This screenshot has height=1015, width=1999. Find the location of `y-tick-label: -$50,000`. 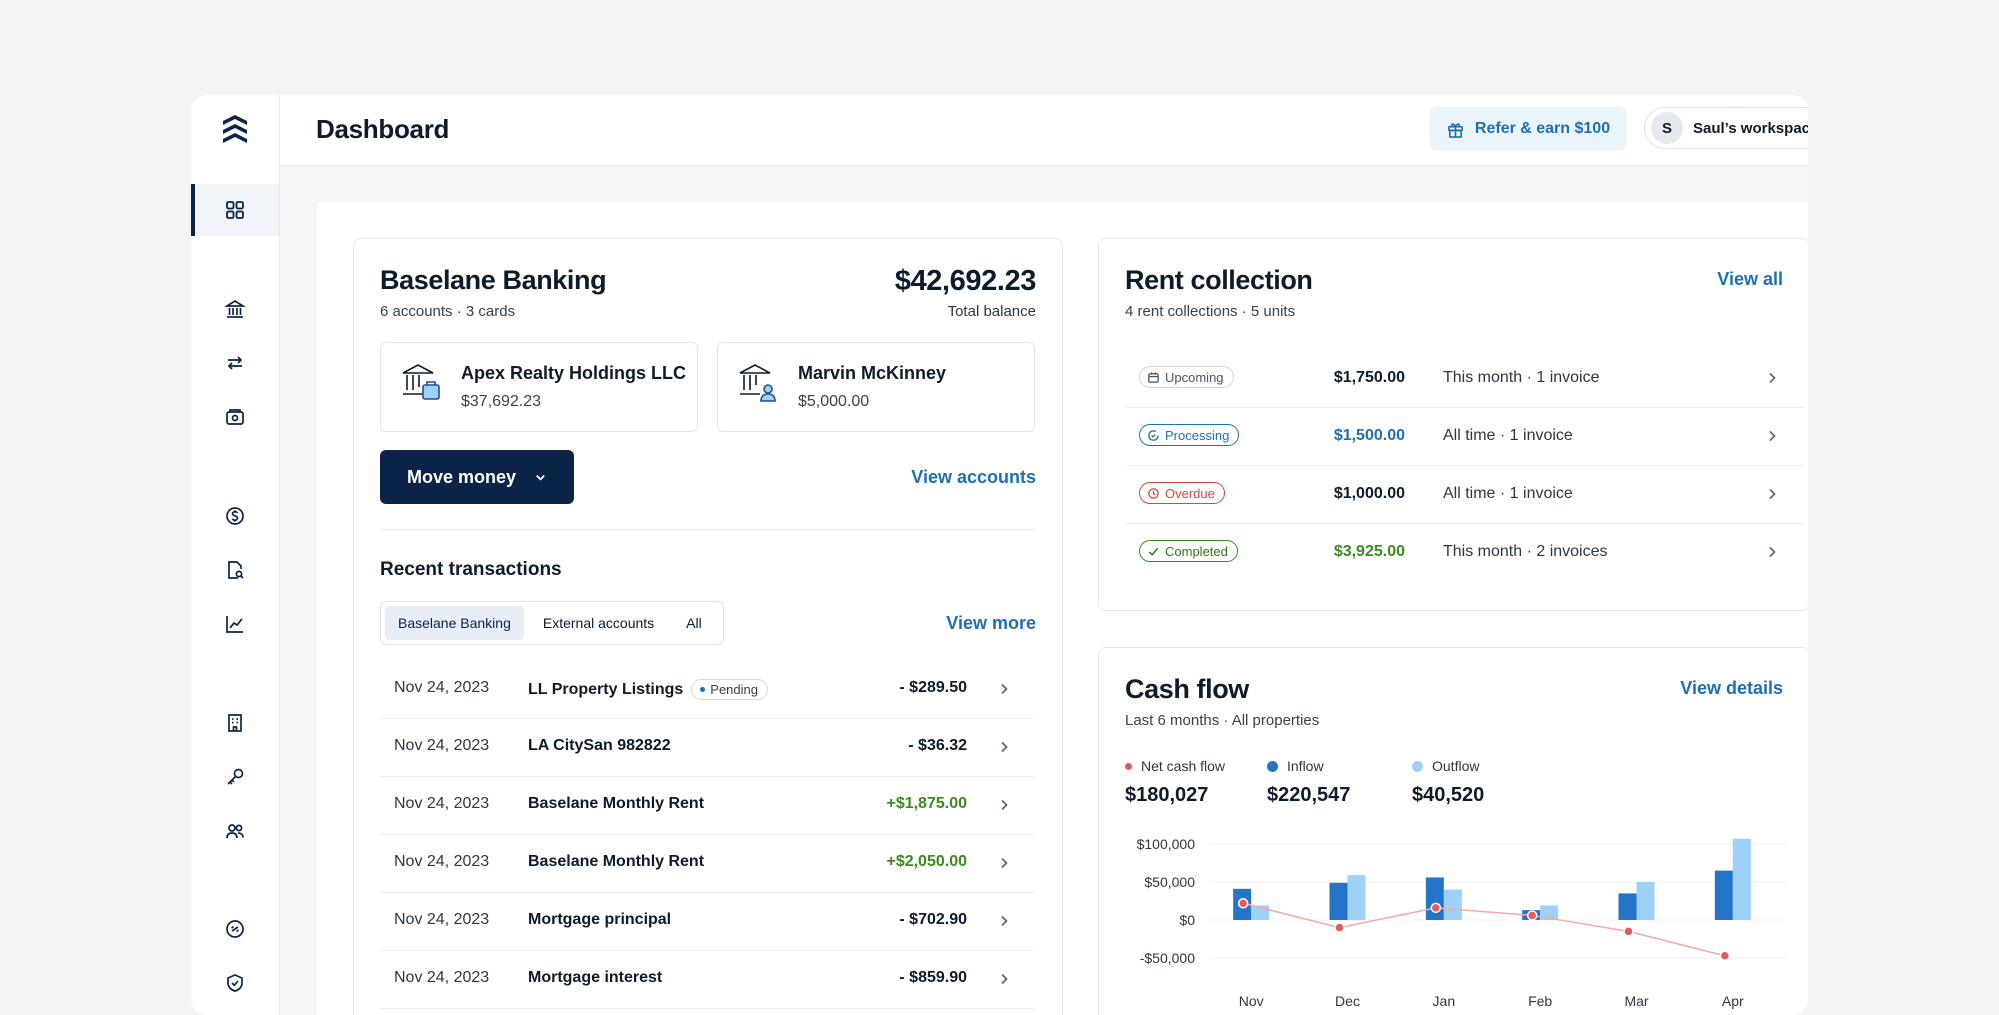

y-tick-label: -$50,000 is located at coordinates (1167, 958).